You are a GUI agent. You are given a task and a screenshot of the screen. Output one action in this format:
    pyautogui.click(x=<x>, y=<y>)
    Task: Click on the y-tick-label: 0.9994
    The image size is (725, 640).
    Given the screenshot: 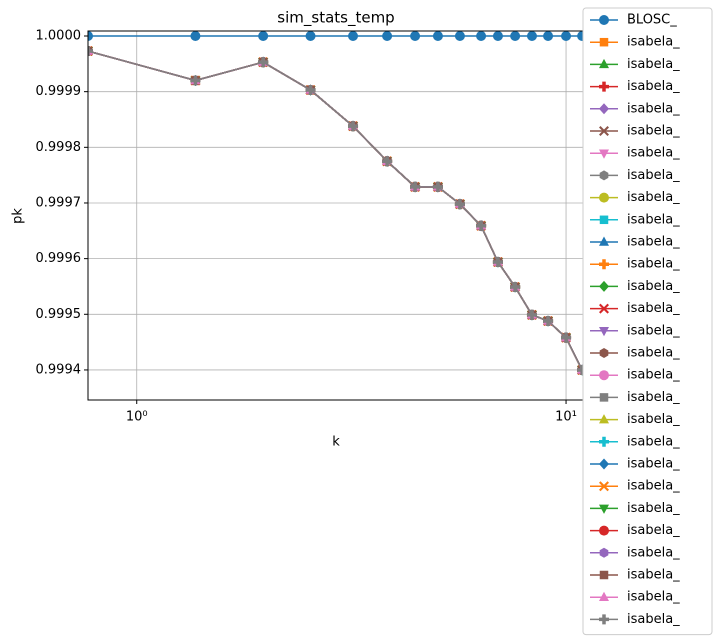 What is the action you would take?
    pyautogui.click(x=59, y=369)
    